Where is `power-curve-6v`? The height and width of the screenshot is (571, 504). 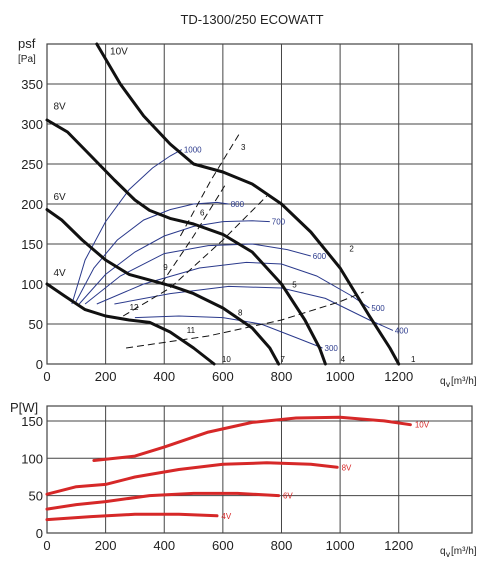 power-curve-6v is located at coordinates (163, 501).